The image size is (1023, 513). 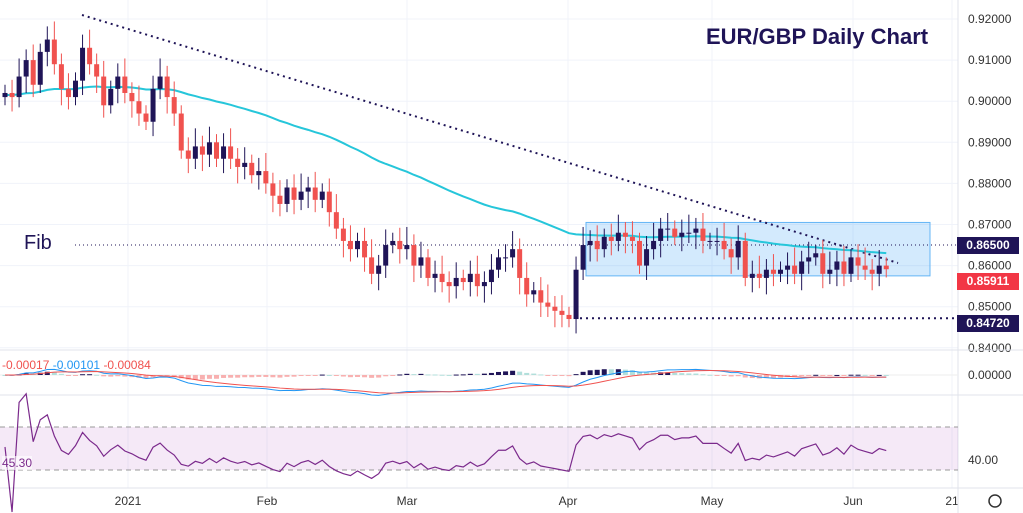 What do you see at coordinates (952, 501) in the screenshot?
I see `x-tick-label: 21` at bounding box center [952, 501].